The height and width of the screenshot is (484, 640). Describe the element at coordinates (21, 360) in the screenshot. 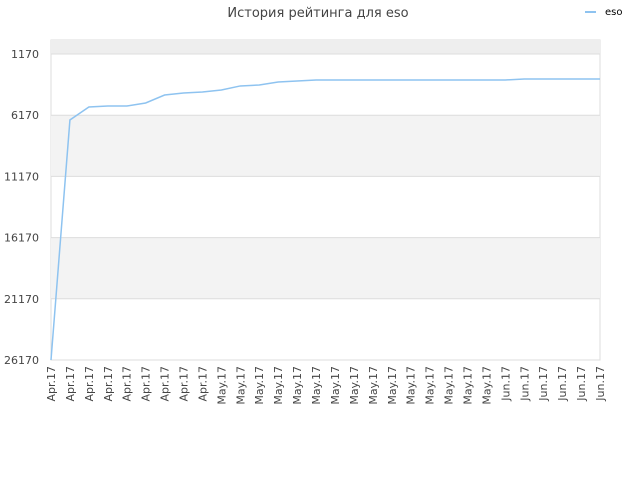

I see `y-tick-label: 26170` at that location.